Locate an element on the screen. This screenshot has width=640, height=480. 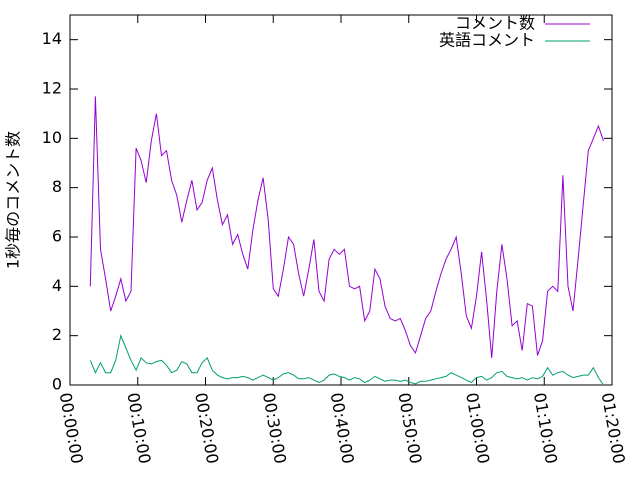
x-tick-label: 00:10:00 is located at coordinates (138, 428).